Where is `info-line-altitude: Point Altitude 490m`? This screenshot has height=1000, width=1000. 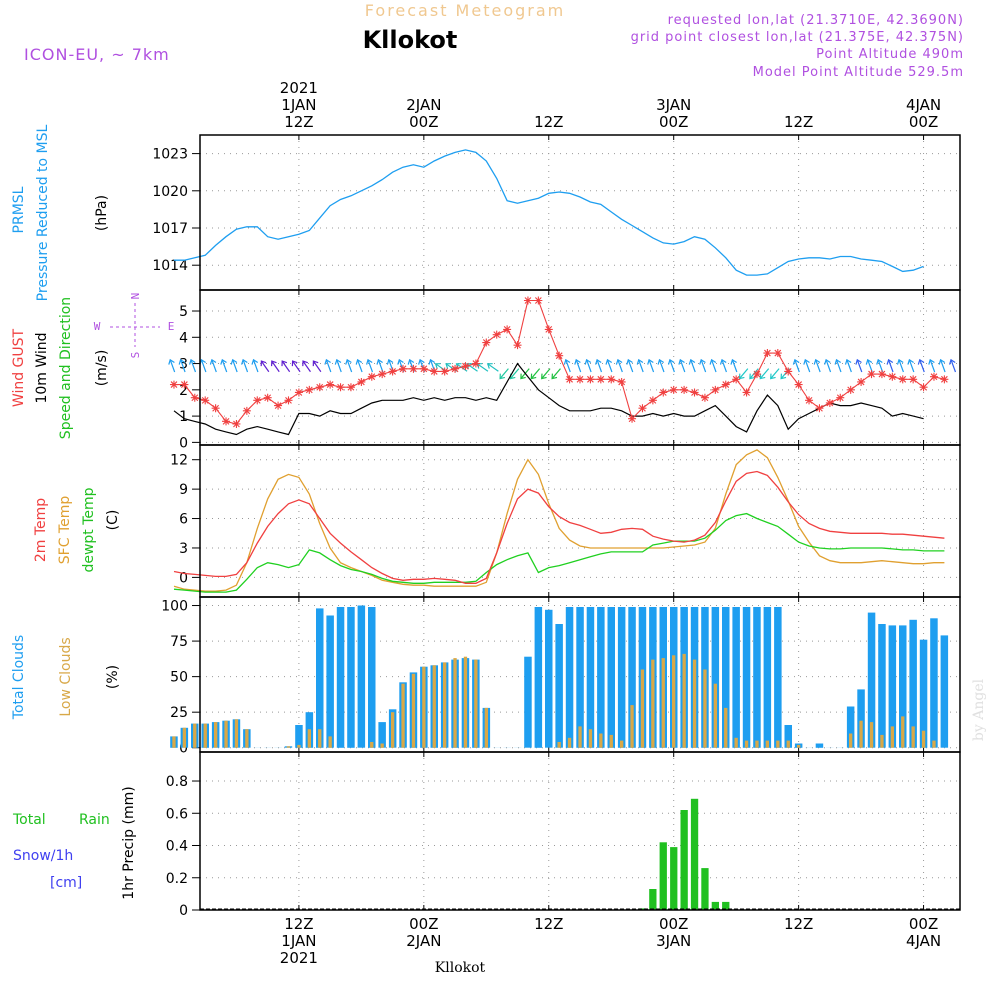 info-line-altitude: Point Altitude 490m is located at coordinates (890, 54).